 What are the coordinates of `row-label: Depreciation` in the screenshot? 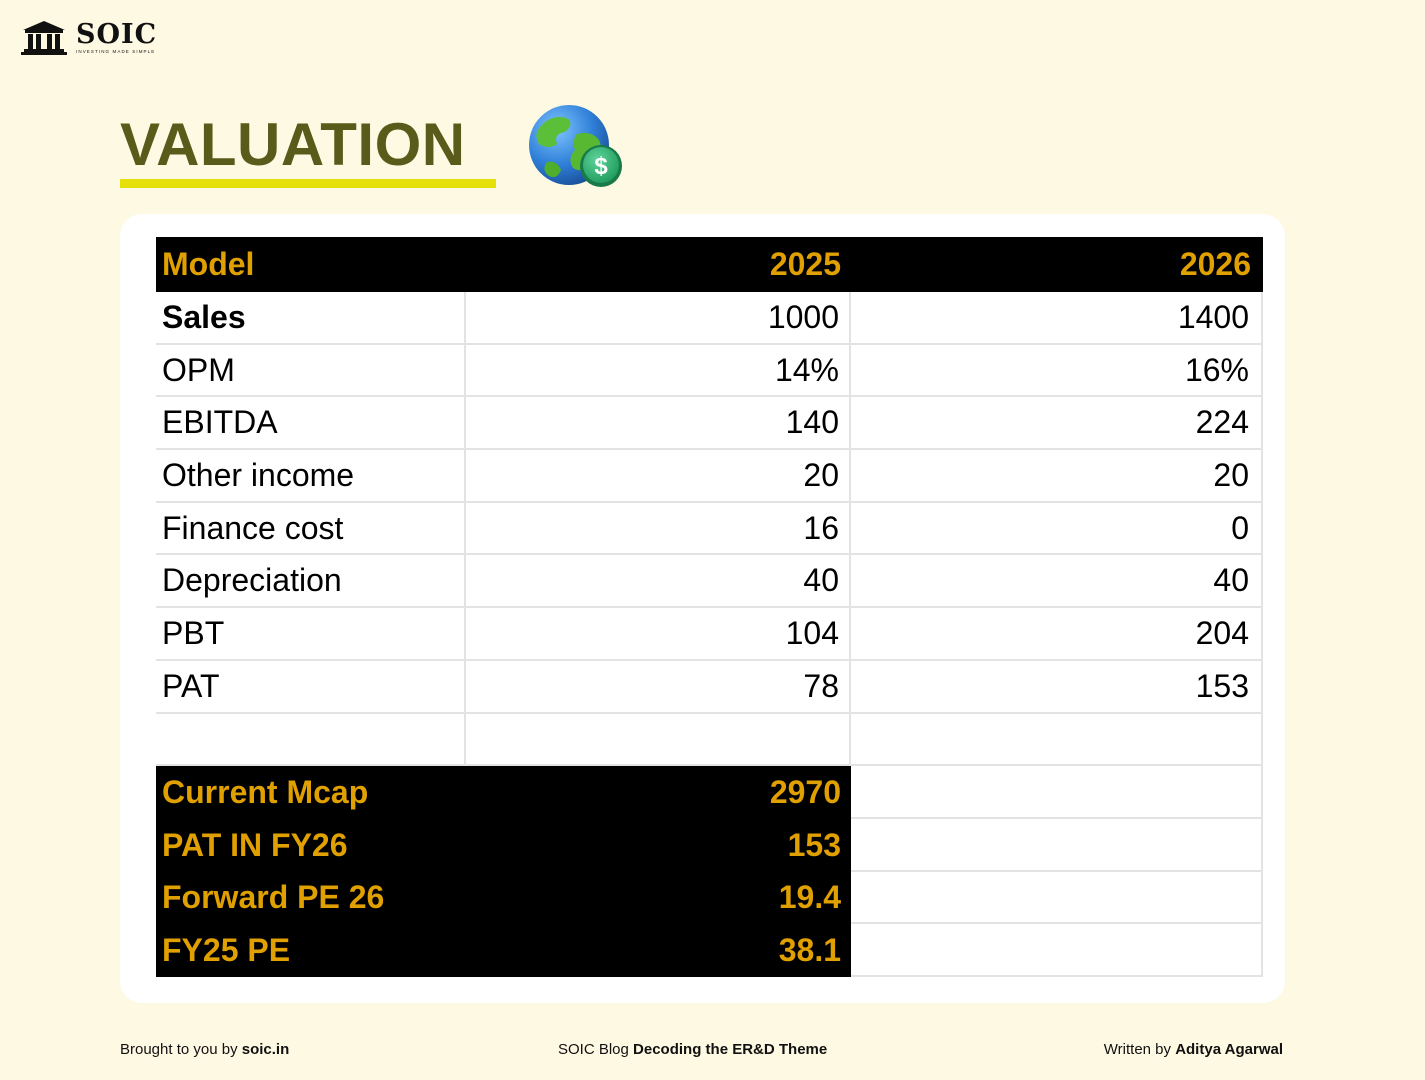 It's located at (252, 580).